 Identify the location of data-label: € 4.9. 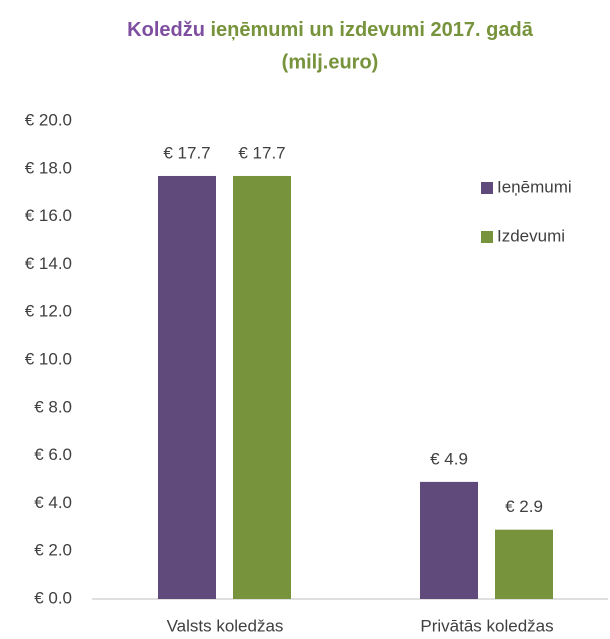
(449, 458).